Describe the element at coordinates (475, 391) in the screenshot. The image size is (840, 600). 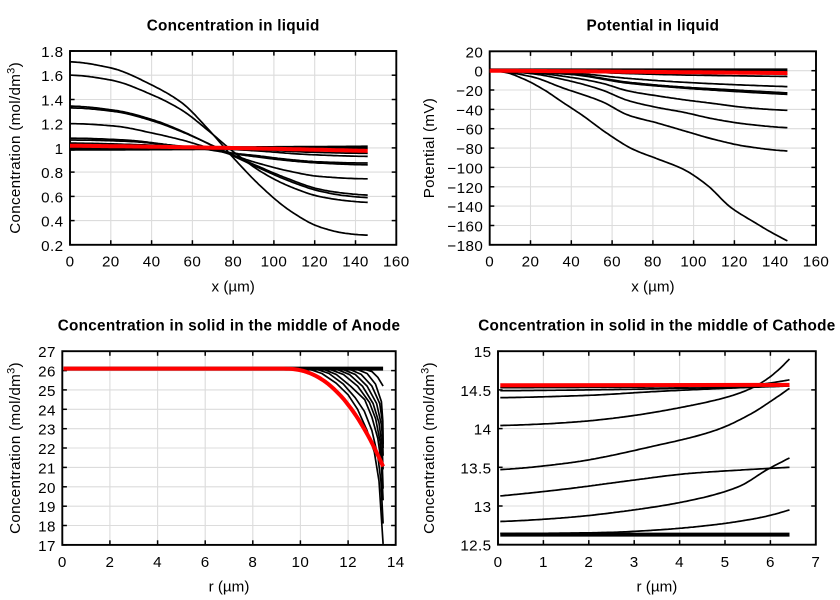
I see `svg-text: 14.5` at that location.